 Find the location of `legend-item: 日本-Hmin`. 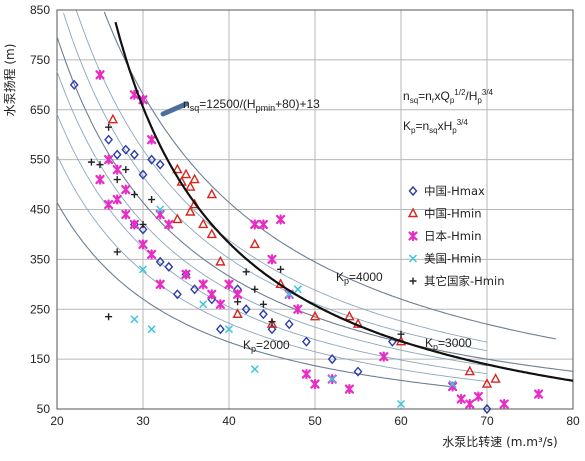

legend-item: 日本-Hmin is located at coordinates (444, 236).